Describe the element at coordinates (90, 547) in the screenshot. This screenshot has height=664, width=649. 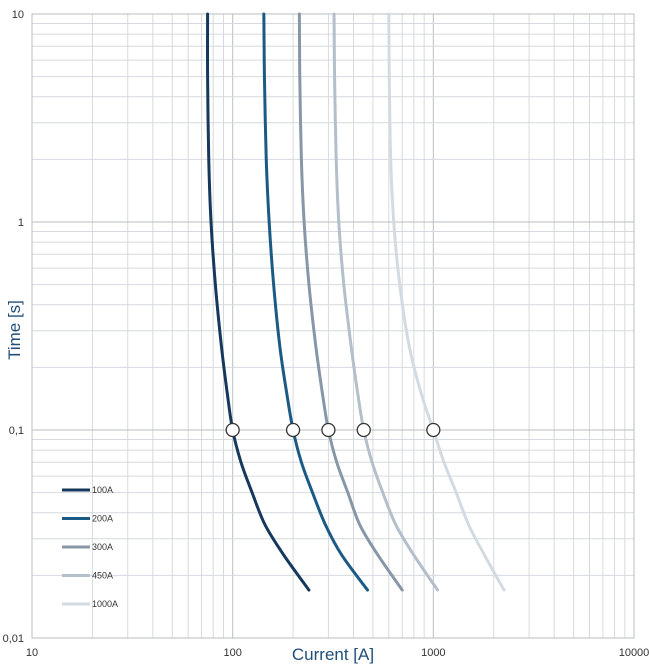
I see `legend: 100A 200A 300A 450A 1000A` at that location.